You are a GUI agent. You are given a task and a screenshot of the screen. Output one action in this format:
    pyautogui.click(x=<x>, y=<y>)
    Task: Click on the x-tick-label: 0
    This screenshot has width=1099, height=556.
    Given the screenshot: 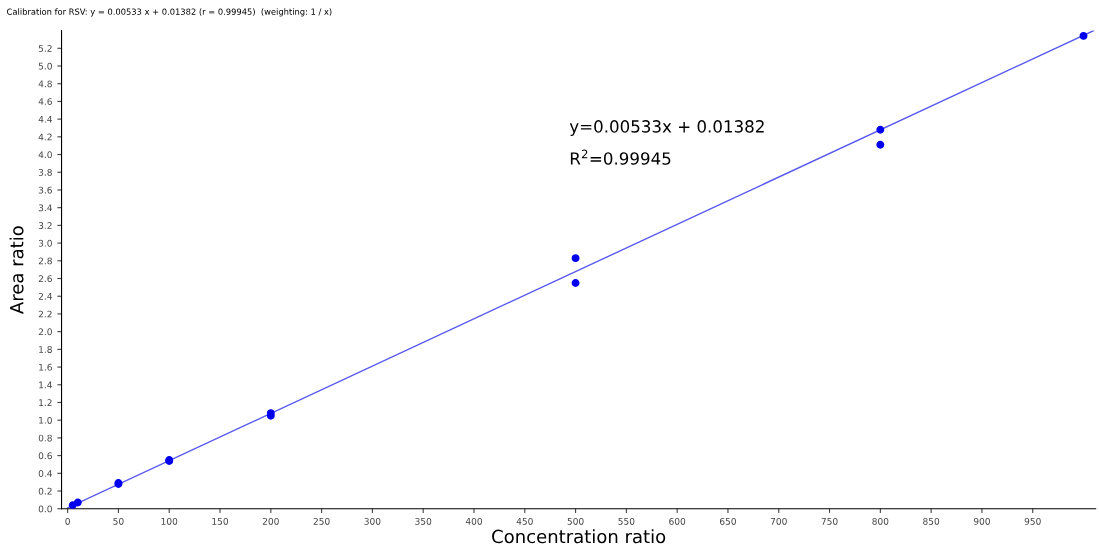 What is the action you would take?
    pyautogui.click(x=67, y=521)
    